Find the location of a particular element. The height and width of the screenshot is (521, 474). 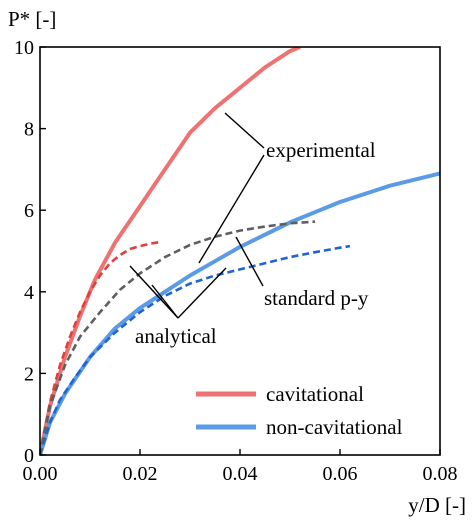

legend: cavitational non-cavitational is located at coordinates (299, 410).